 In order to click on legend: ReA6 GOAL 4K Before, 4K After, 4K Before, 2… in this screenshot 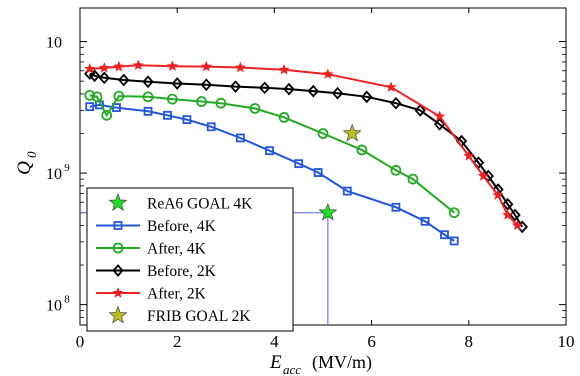, I will do `click(190, 259)`.